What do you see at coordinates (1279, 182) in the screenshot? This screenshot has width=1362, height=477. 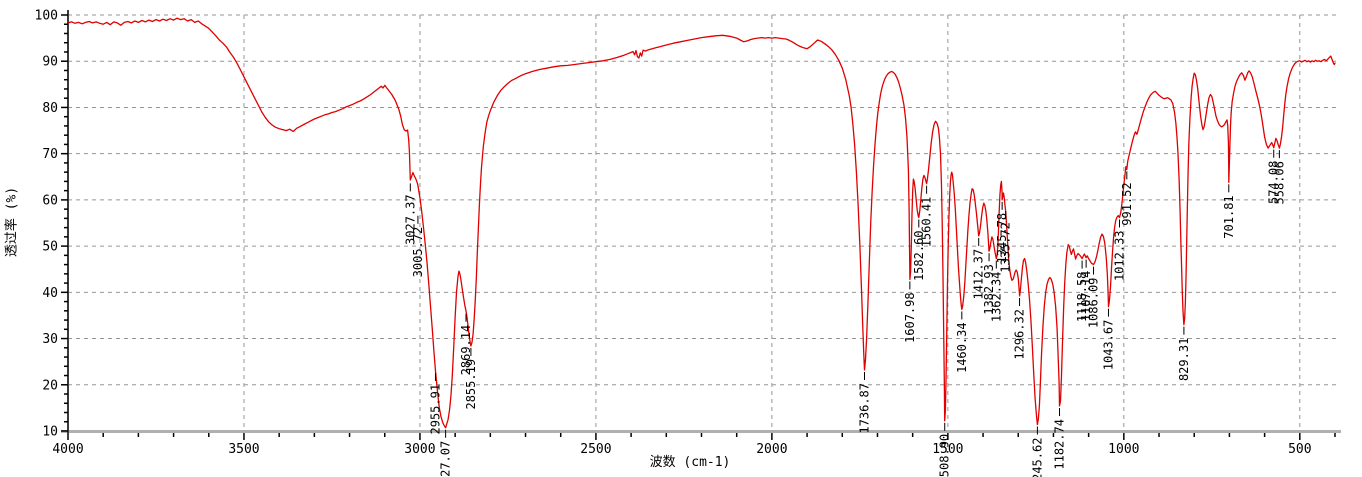 I see `peak-label: 558.06` at bounding box center [1279, 182].